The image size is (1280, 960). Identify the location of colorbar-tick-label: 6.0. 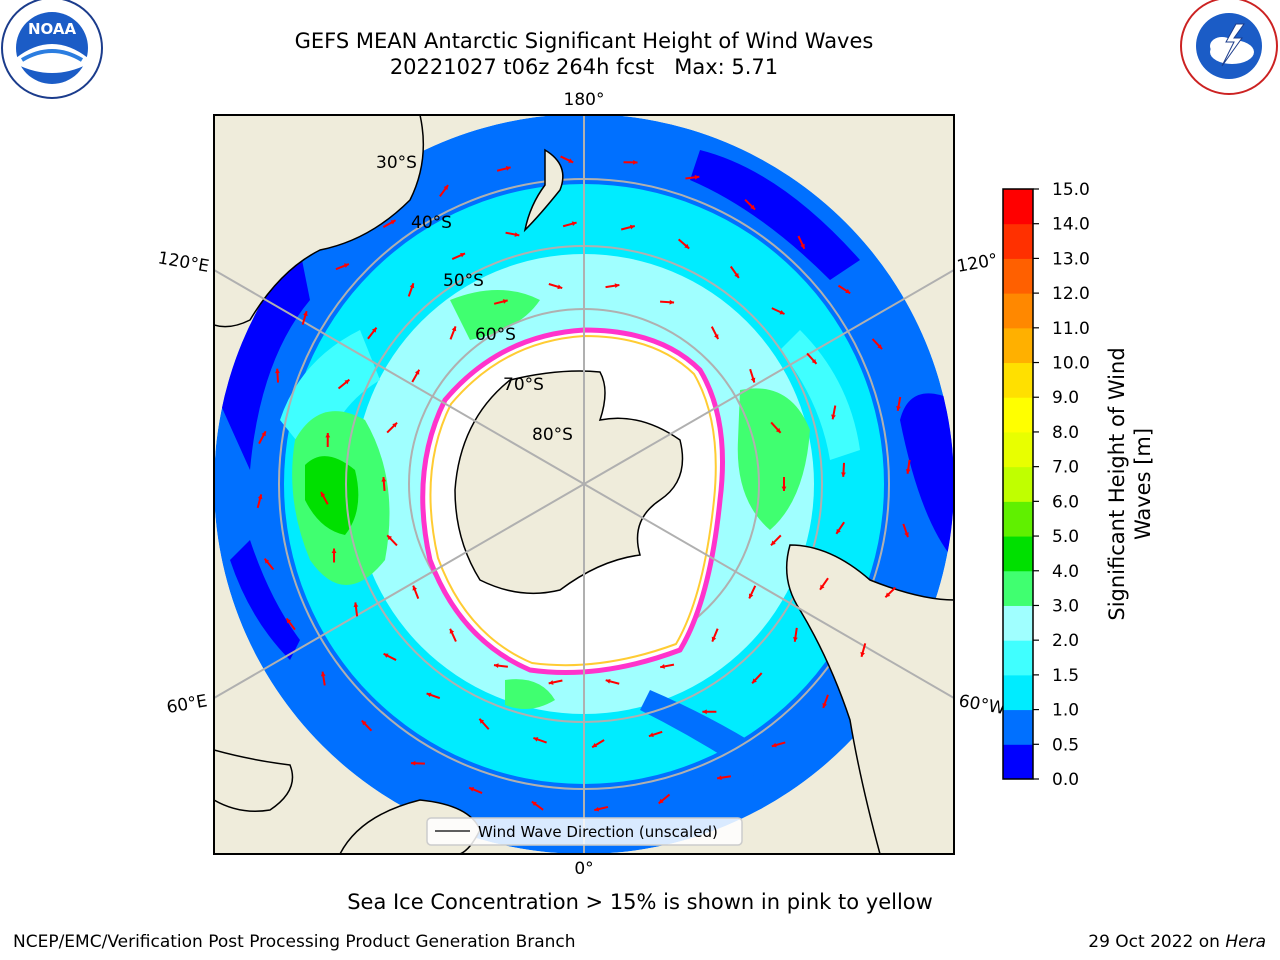
(1065, 502).